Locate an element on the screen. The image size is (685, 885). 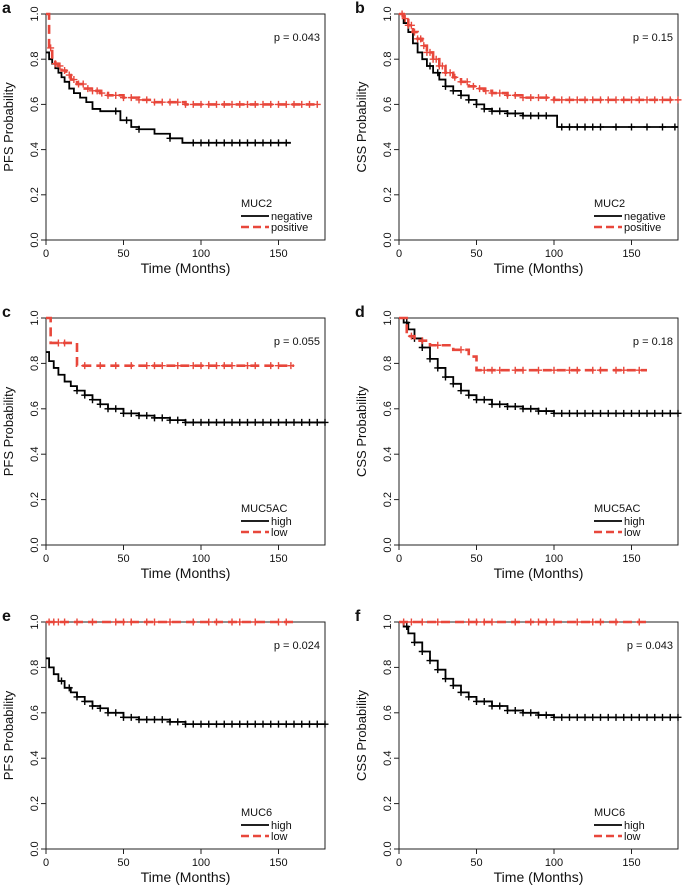
x-tick-label: 0 is located at coordinates (46, 559).